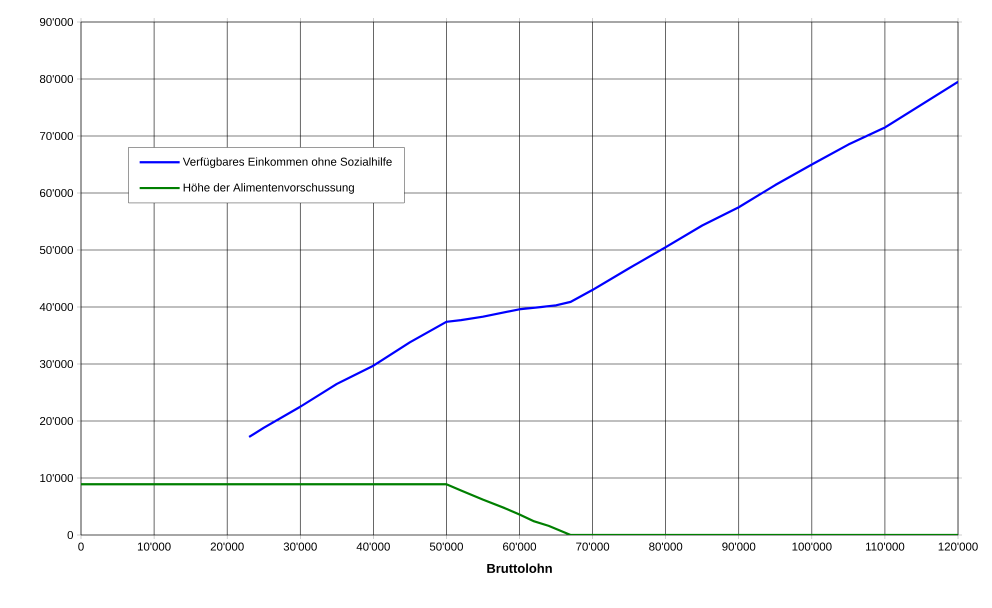 This screenshot has width=992, height=608. What do you see at coordinates (269, 188) in the screenshot?
I see `legend-label: Höhe der Alimentenvorschussung` at bounding box center [269, 188].